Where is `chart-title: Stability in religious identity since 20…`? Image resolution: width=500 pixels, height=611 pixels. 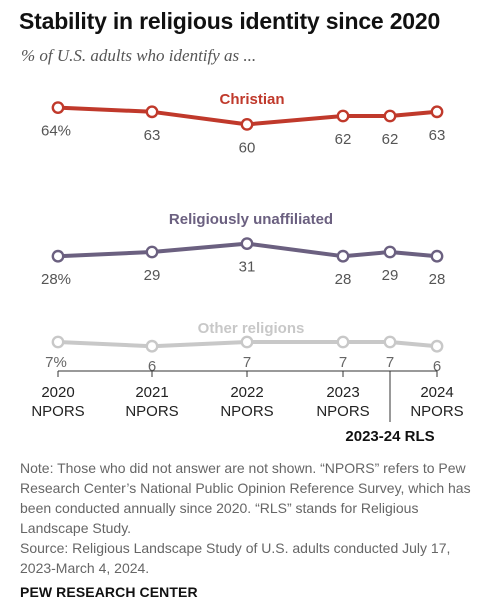
chart-title: Stability in religious identity since 20… is located at coordinates (230, 21).